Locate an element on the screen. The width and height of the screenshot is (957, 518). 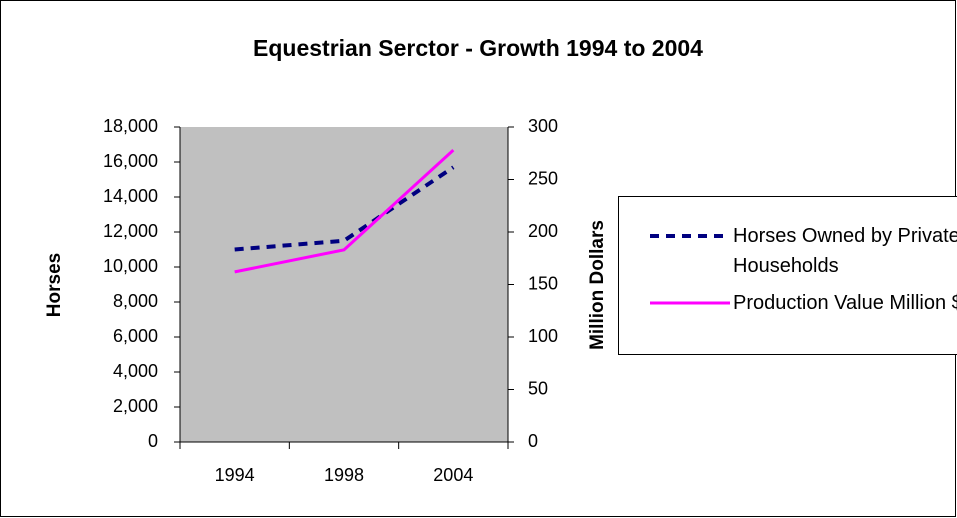
x-tick-label: 1998 is located at coordinates (344, 475).